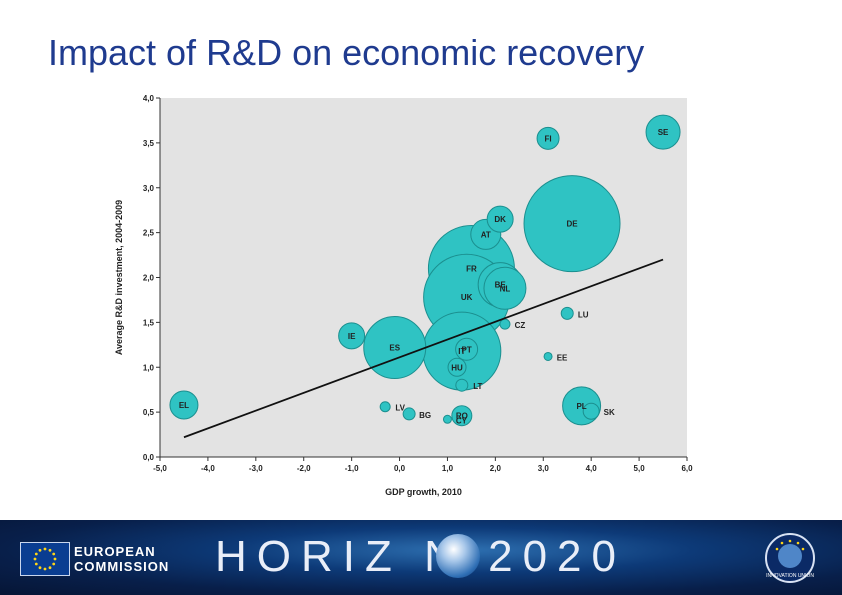 This screenshot has width=842, height=595. Describe the element at coordinates (640, 468) in the screenshot. I see `x-tick-label: 5,0` at that location.